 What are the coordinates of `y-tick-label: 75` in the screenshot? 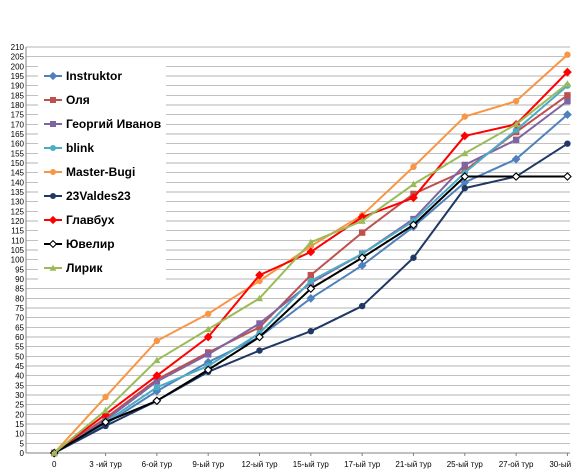 It's located at (19, 308).